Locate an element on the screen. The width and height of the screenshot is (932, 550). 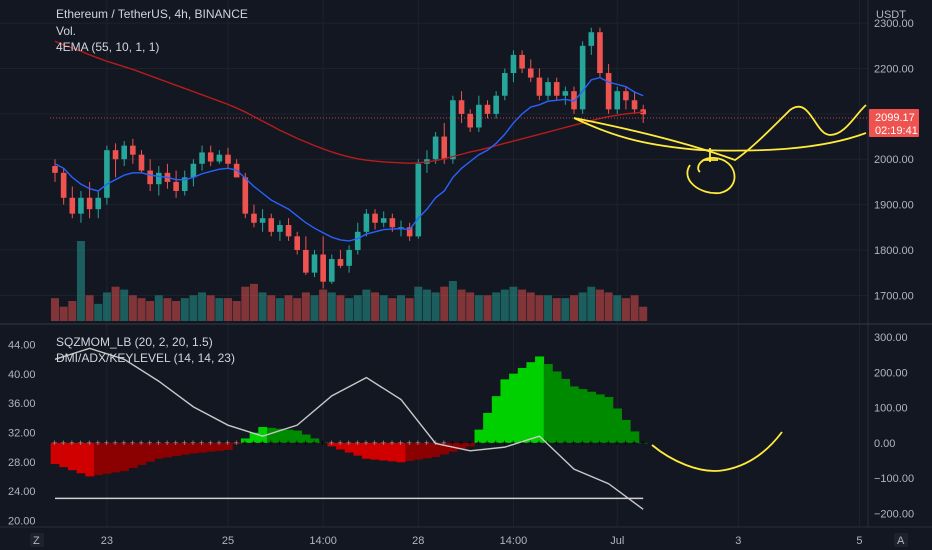
auto-scale-button is located at coordinates (901, 540).